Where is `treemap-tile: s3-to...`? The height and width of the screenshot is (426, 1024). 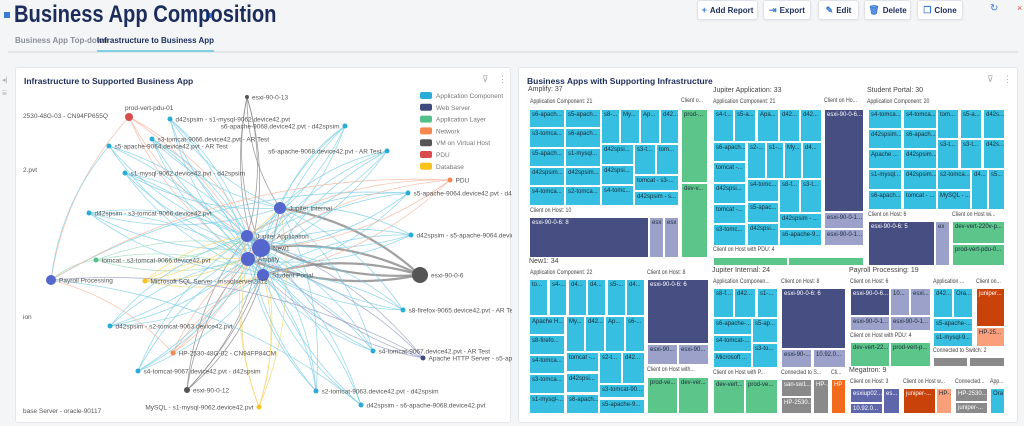
treemap-tile: s3-to... is located at coordinates (765, 355).